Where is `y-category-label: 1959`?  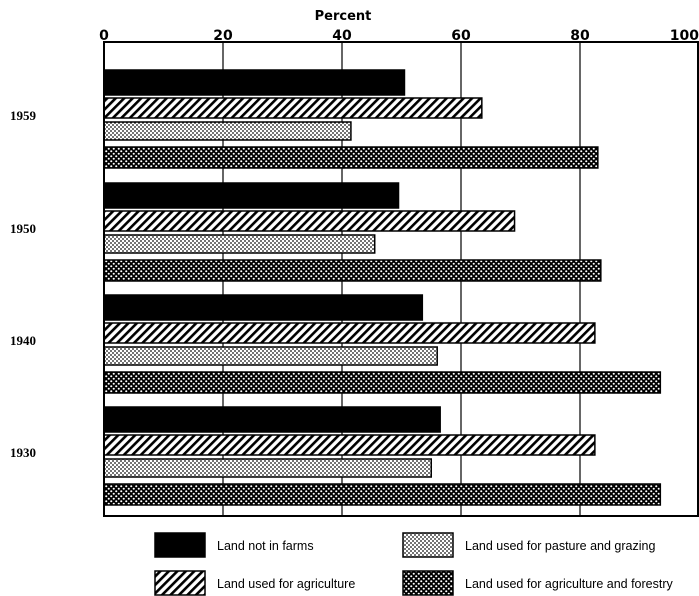
y-category-label: 1959 is located at coordinates (23, 115).